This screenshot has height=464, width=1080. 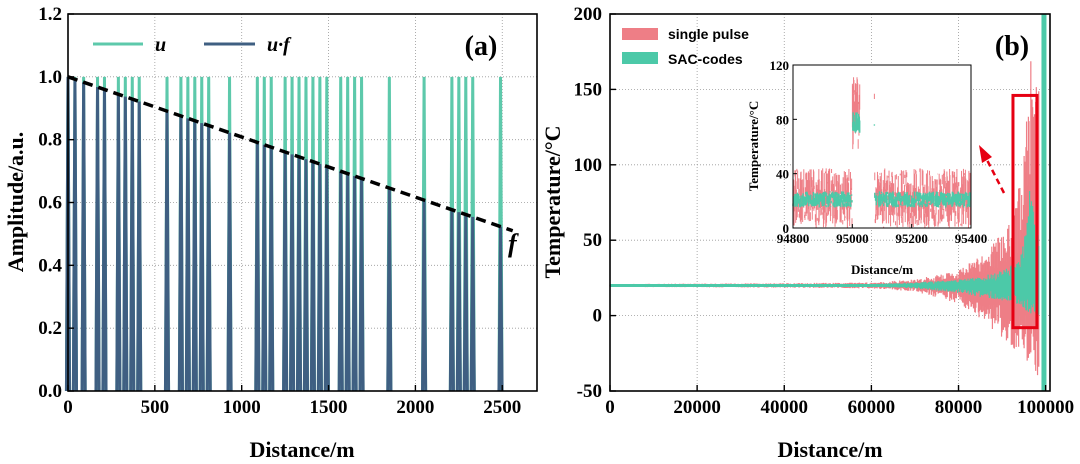 I want to click on panel-b-y-tick-label: -50, so click(x=589, y=391).